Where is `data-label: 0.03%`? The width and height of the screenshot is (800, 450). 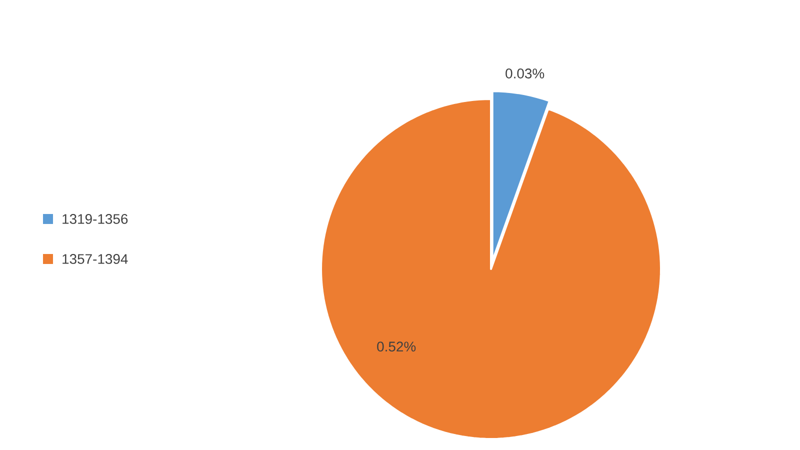
data-label: 0.03% is located at coordinates (525, 73).